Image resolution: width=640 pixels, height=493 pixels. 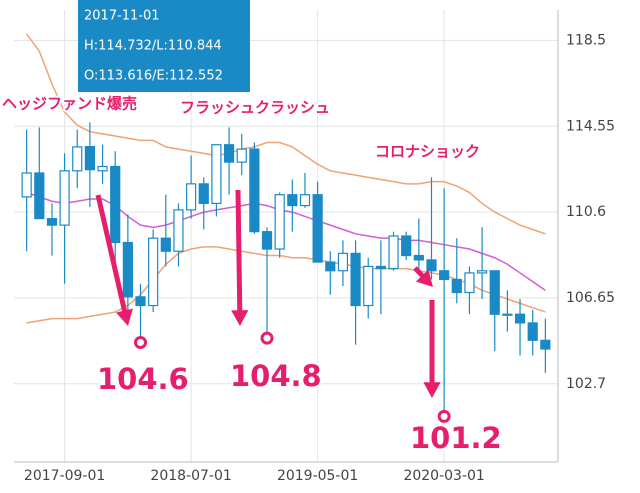 I want to click on annotation-value: 101.2, so click(x=456, y=438).